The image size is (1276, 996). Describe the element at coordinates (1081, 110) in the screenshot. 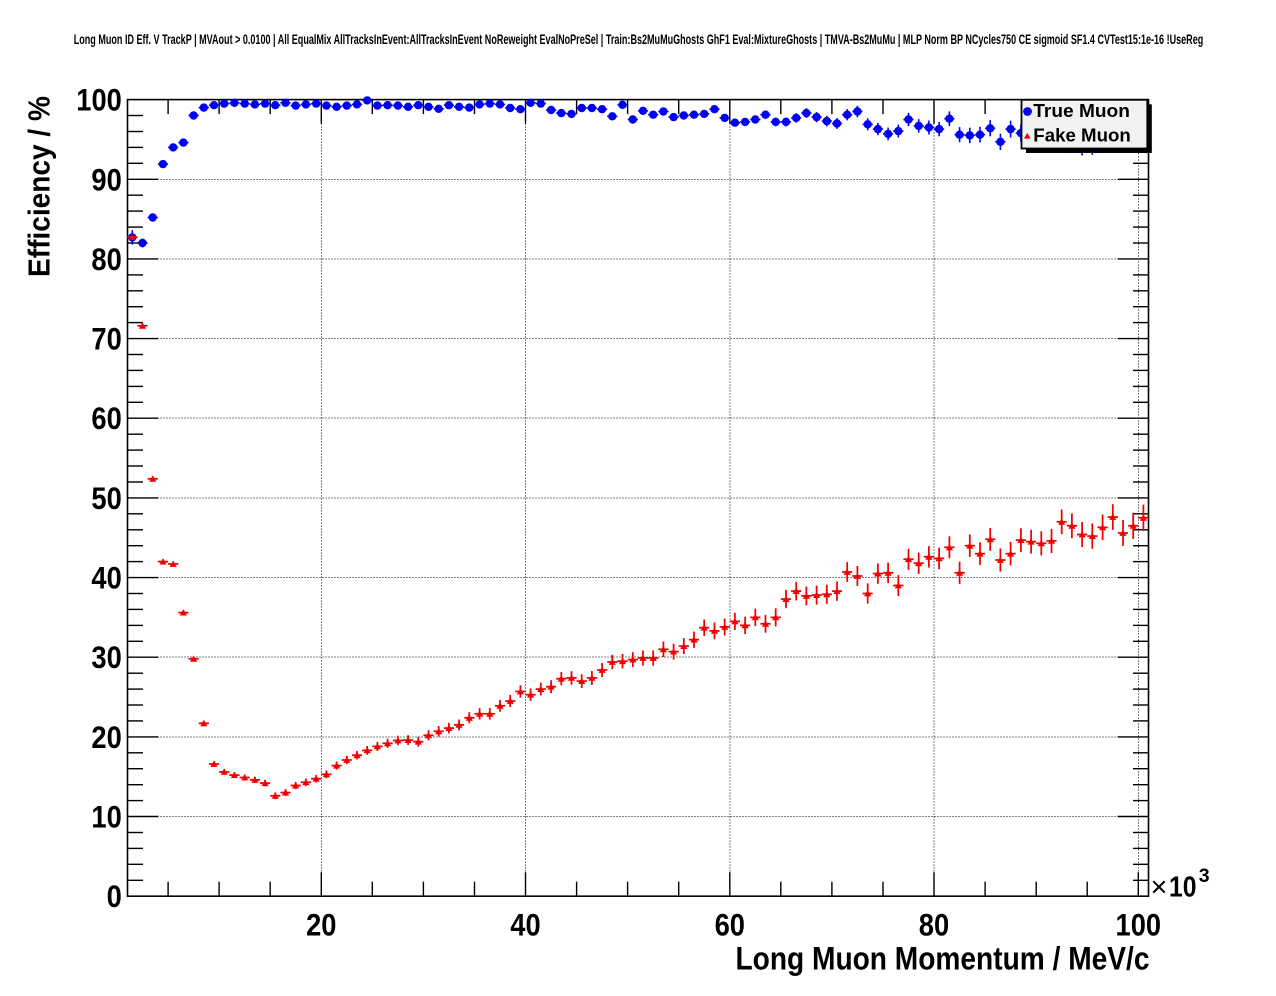

I see `svg-text: True Muon` at that location.